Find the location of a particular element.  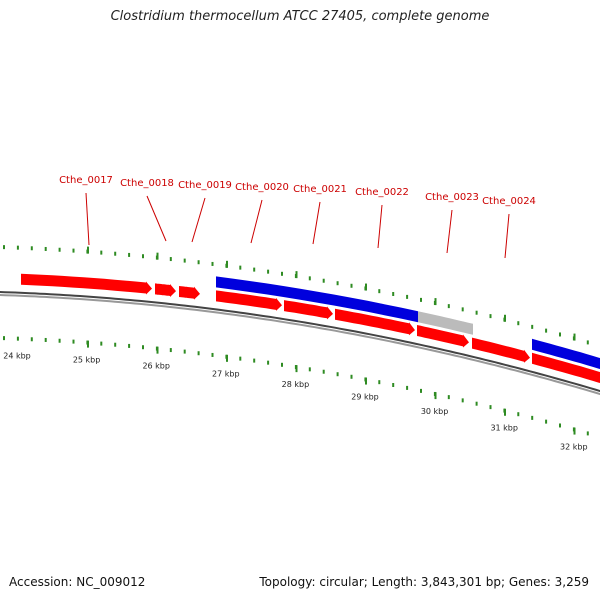

kbp-label: 31 kbp is located at coordinates (504, 428).